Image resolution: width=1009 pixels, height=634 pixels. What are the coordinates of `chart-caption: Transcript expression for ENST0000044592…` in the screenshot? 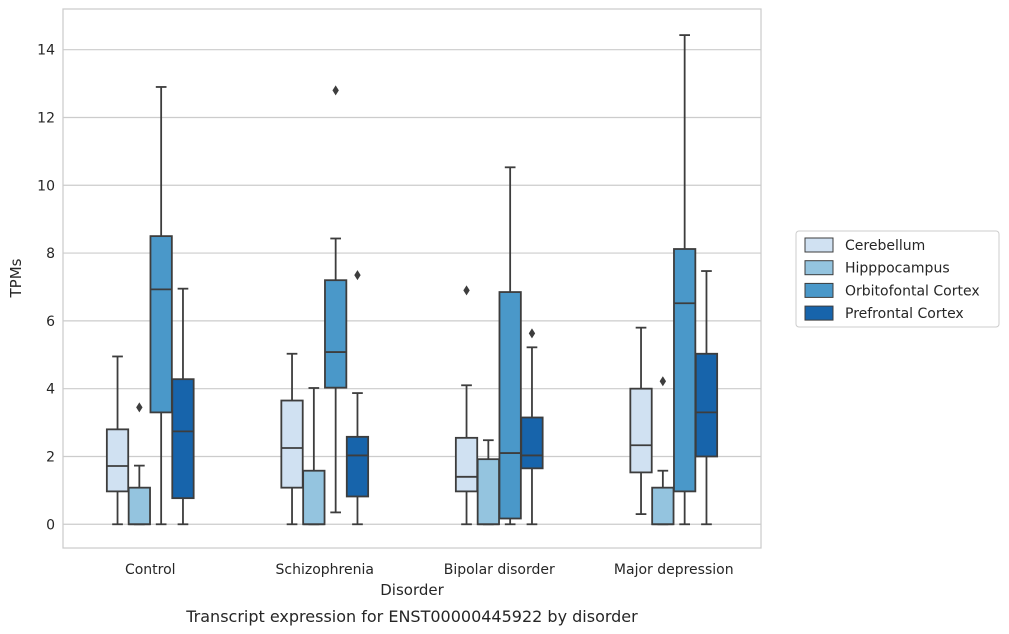 It's located at (411, 616).